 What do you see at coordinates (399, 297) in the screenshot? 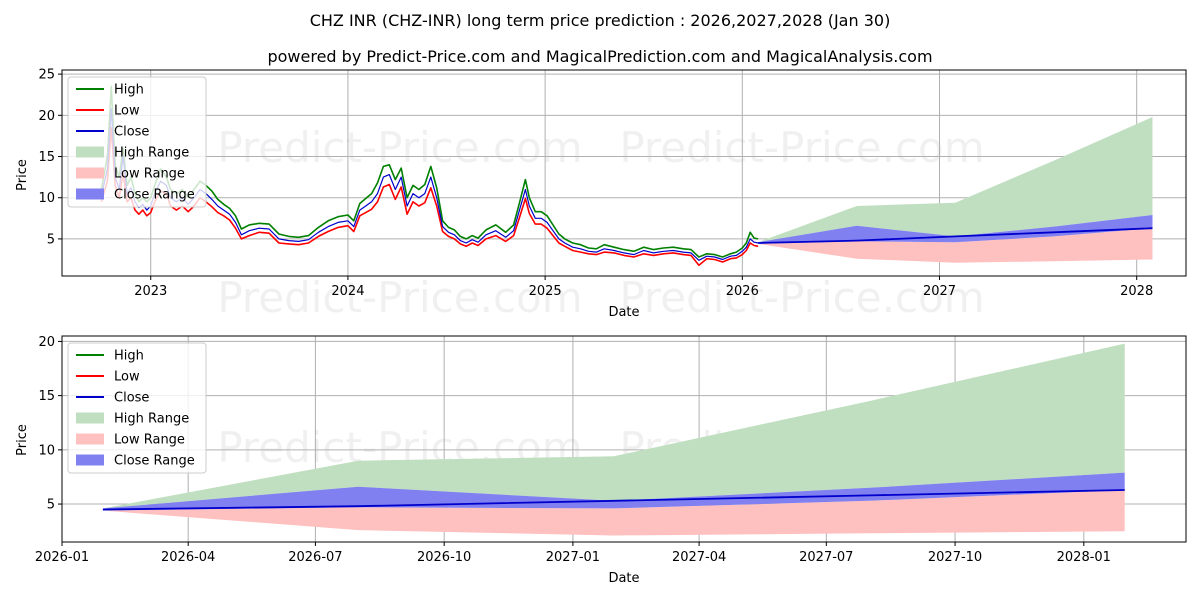
I see `watermark-top-3: Predict-Price.com` at bounding box center [399, 297].